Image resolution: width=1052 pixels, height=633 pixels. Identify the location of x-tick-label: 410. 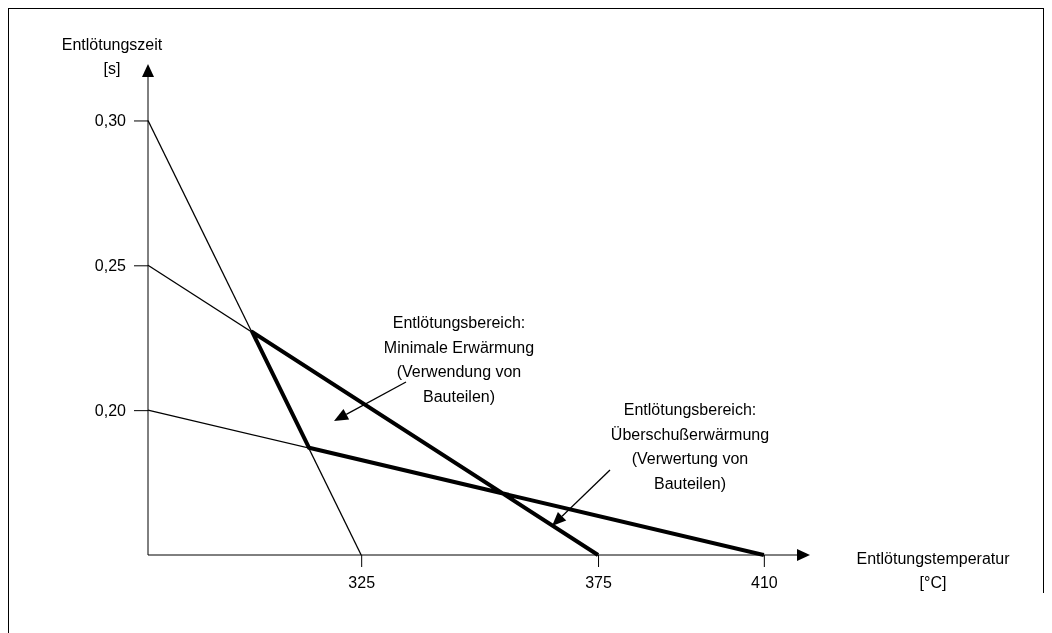
(764, 583).